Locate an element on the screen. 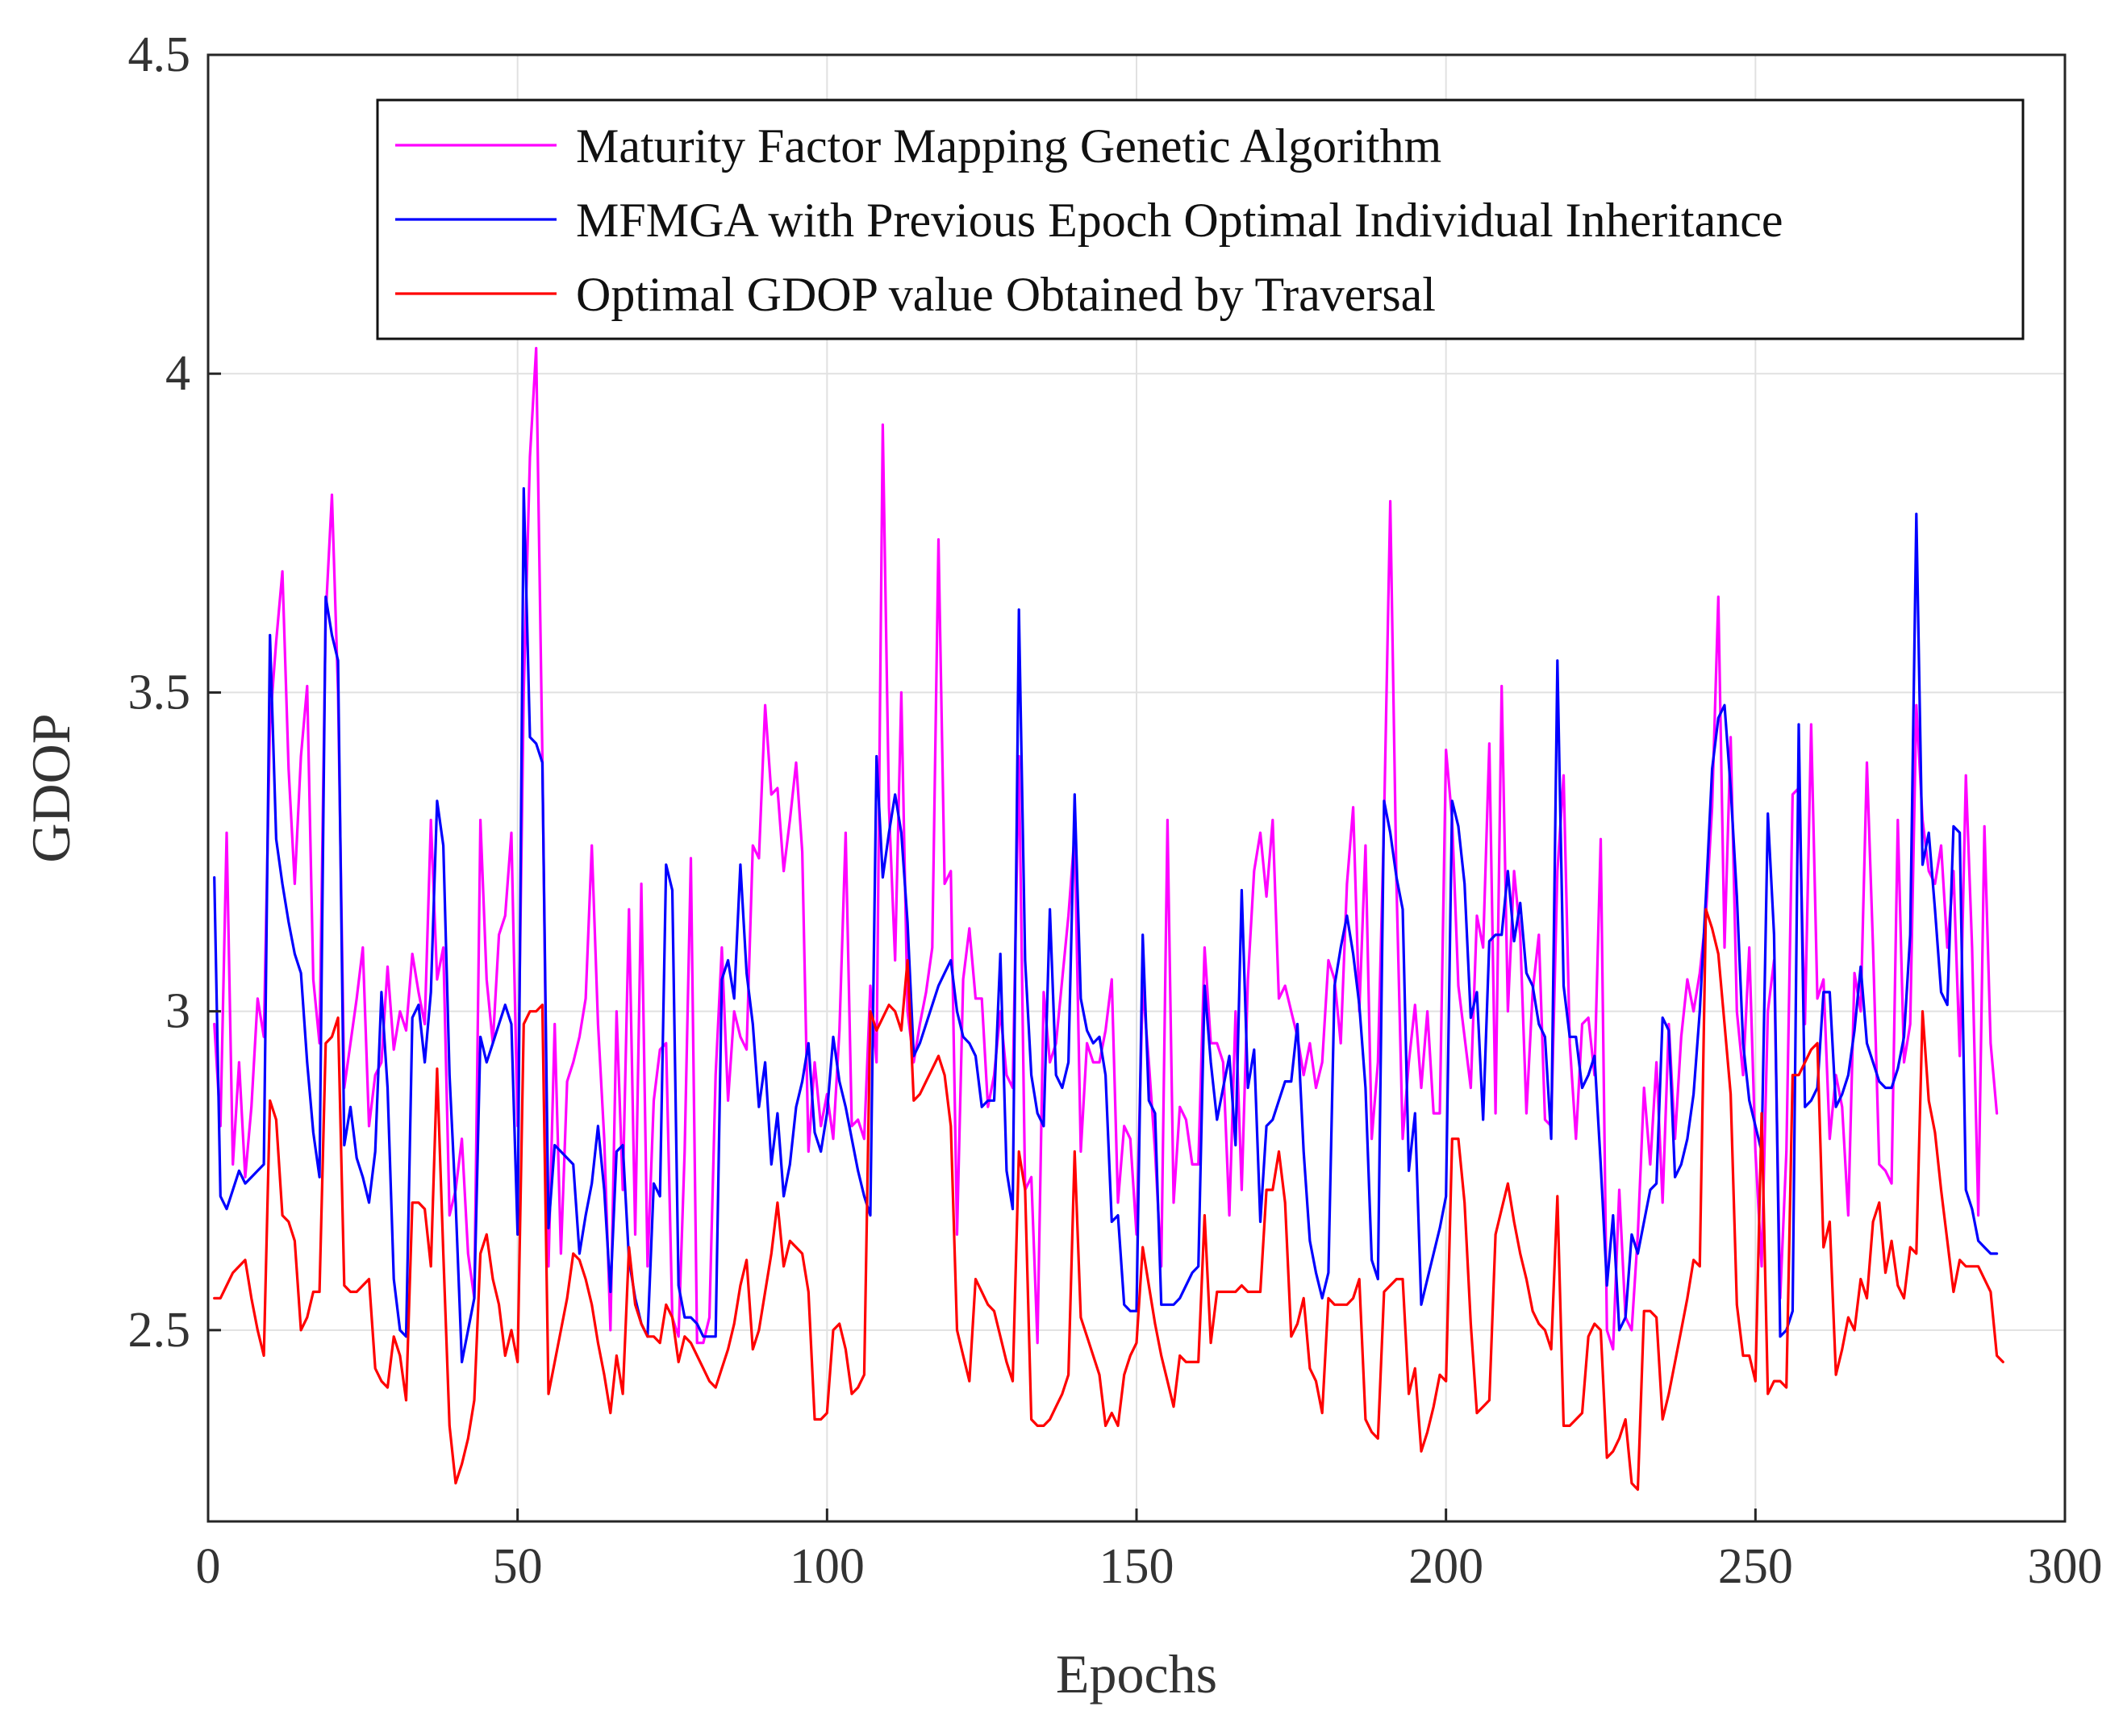  x-tick-label: 100 is located at coordinates (827, 1567).